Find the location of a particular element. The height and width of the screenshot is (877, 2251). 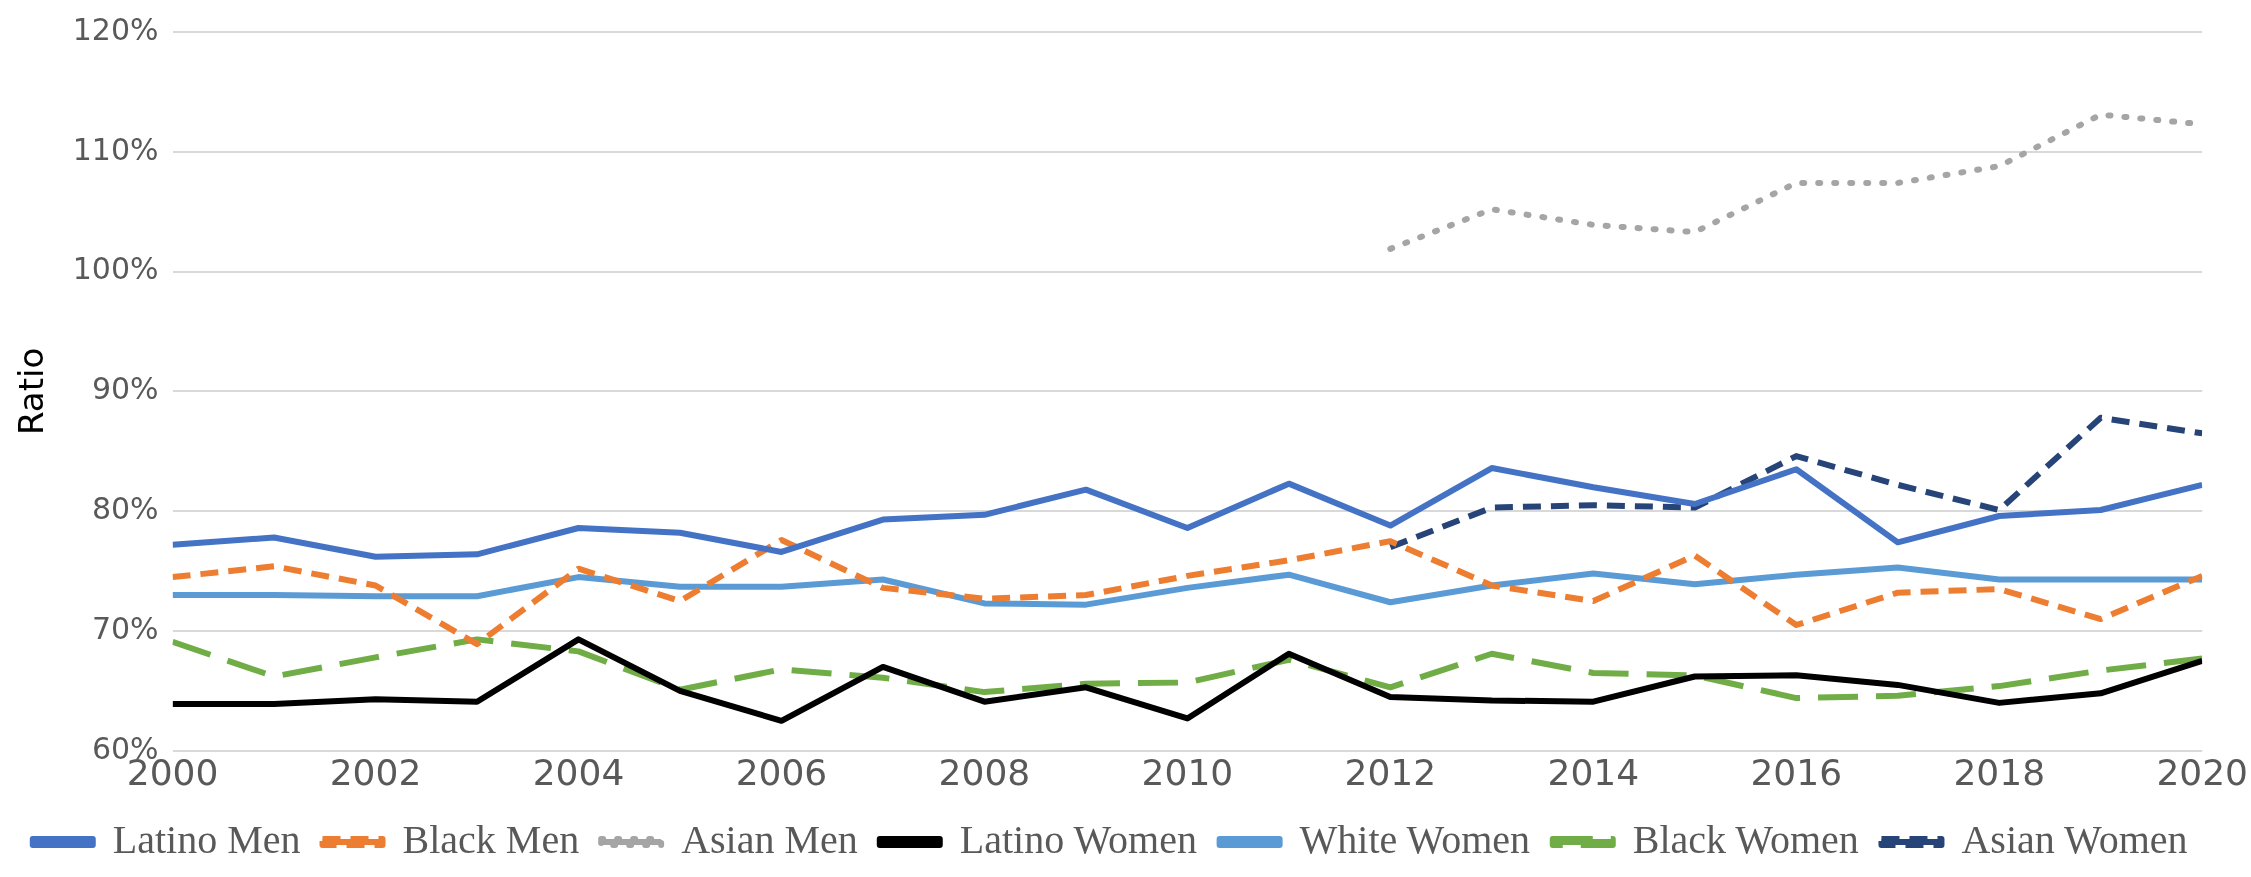

y-tick-label: 120% is located at coordinates (115, 29).